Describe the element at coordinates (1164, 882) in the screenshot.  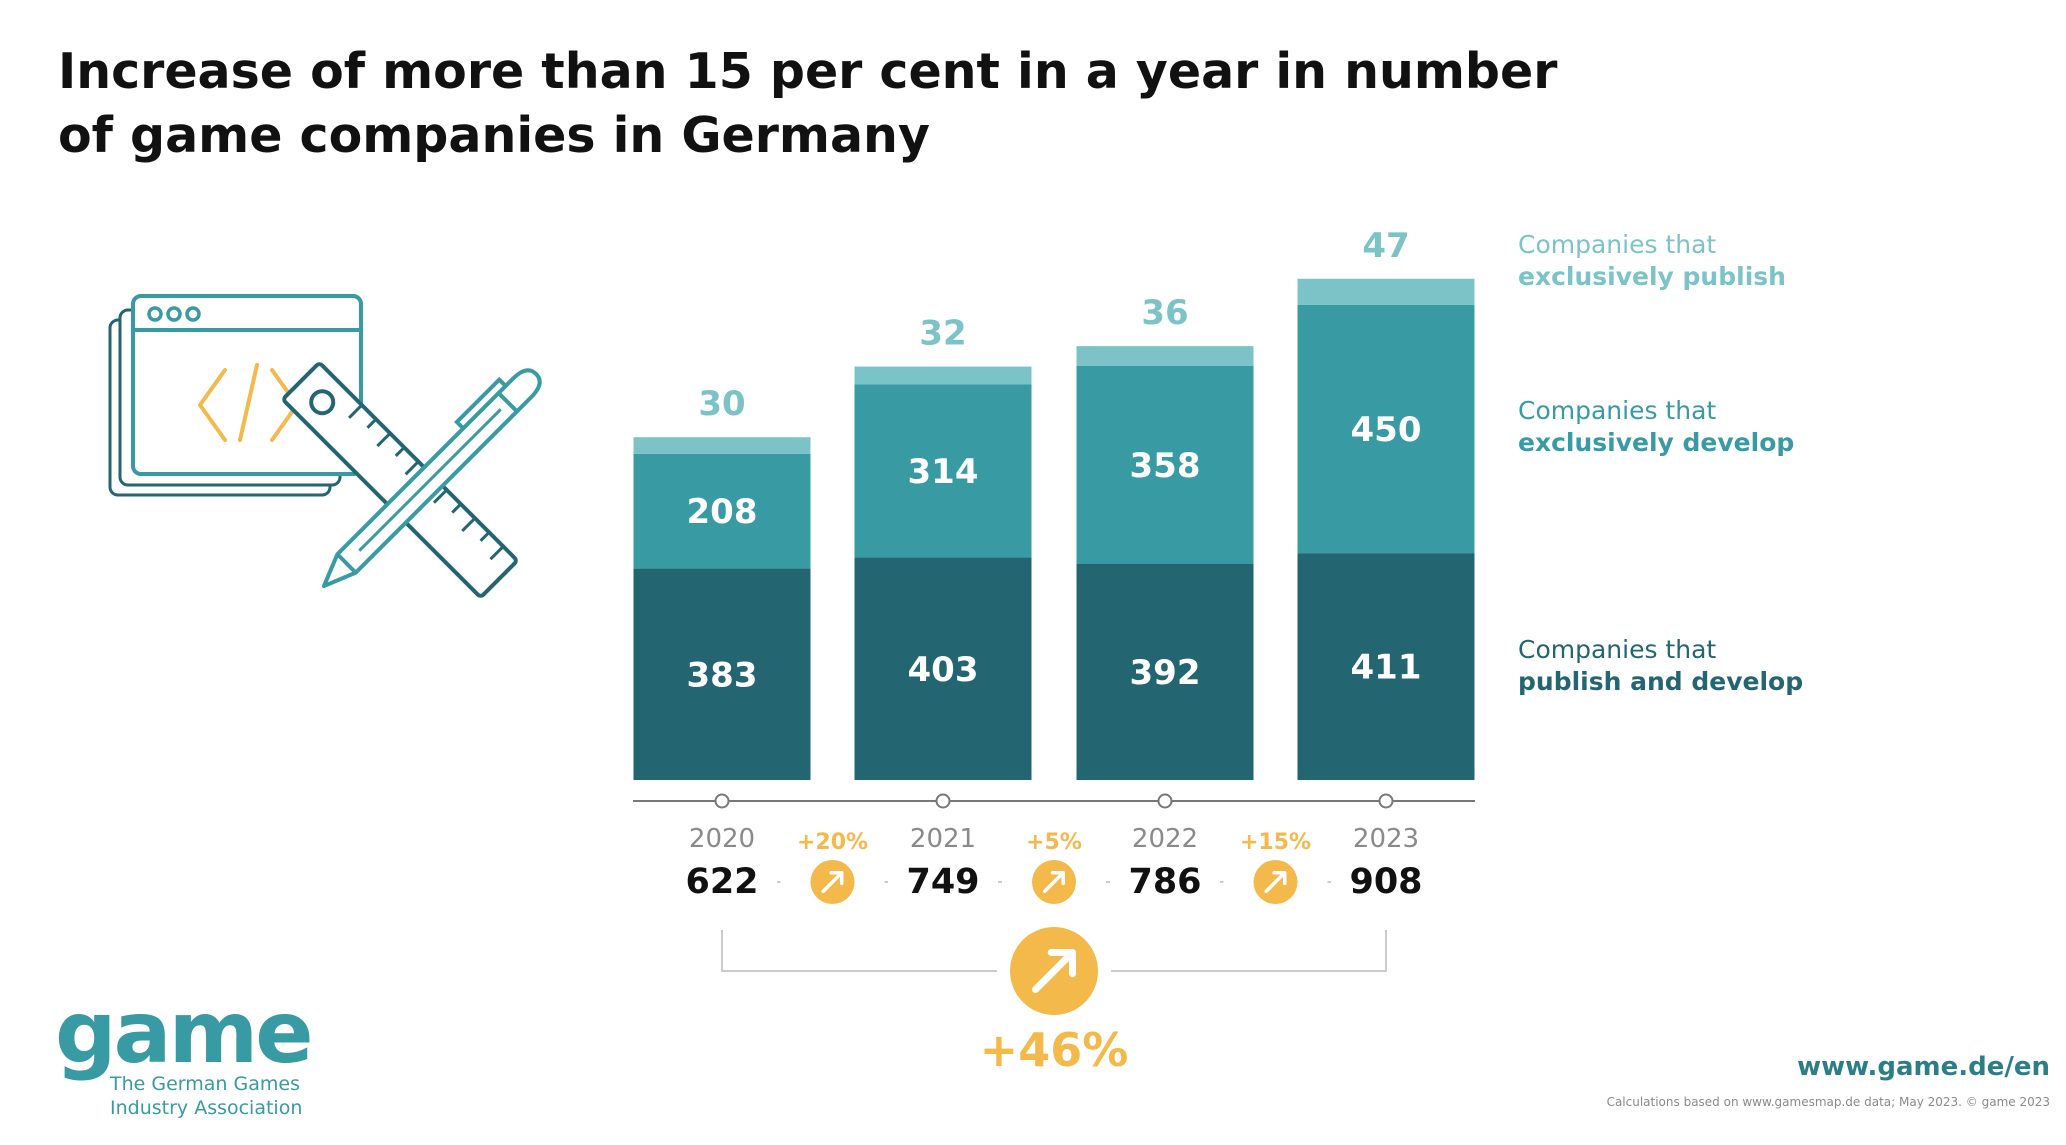
I see `total-label: 786` at that location.